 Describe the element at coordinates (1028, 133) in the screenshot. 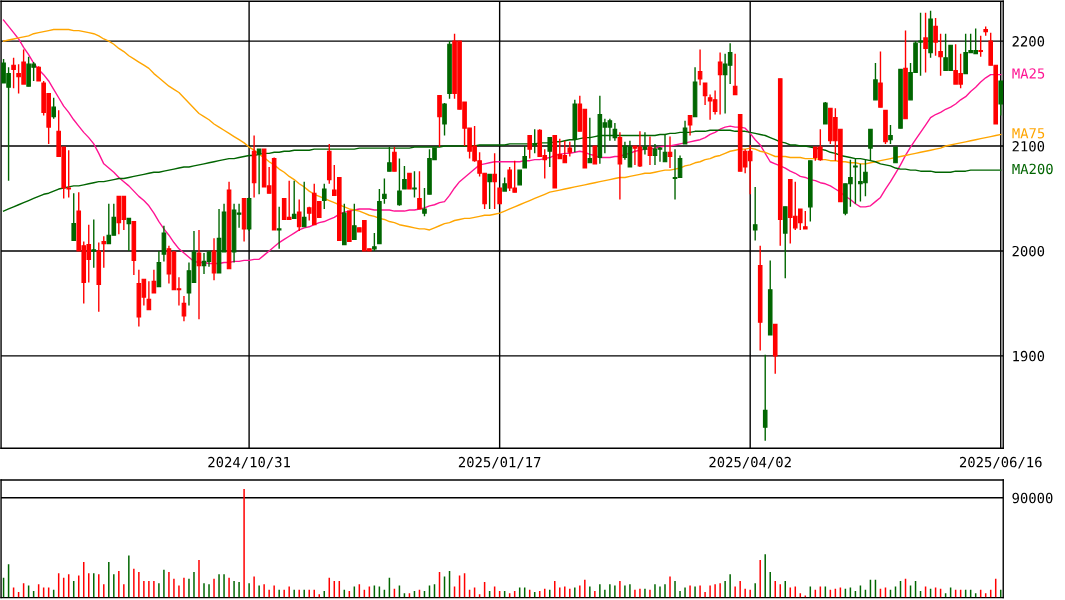

I see `series-label: MA75` at that location.